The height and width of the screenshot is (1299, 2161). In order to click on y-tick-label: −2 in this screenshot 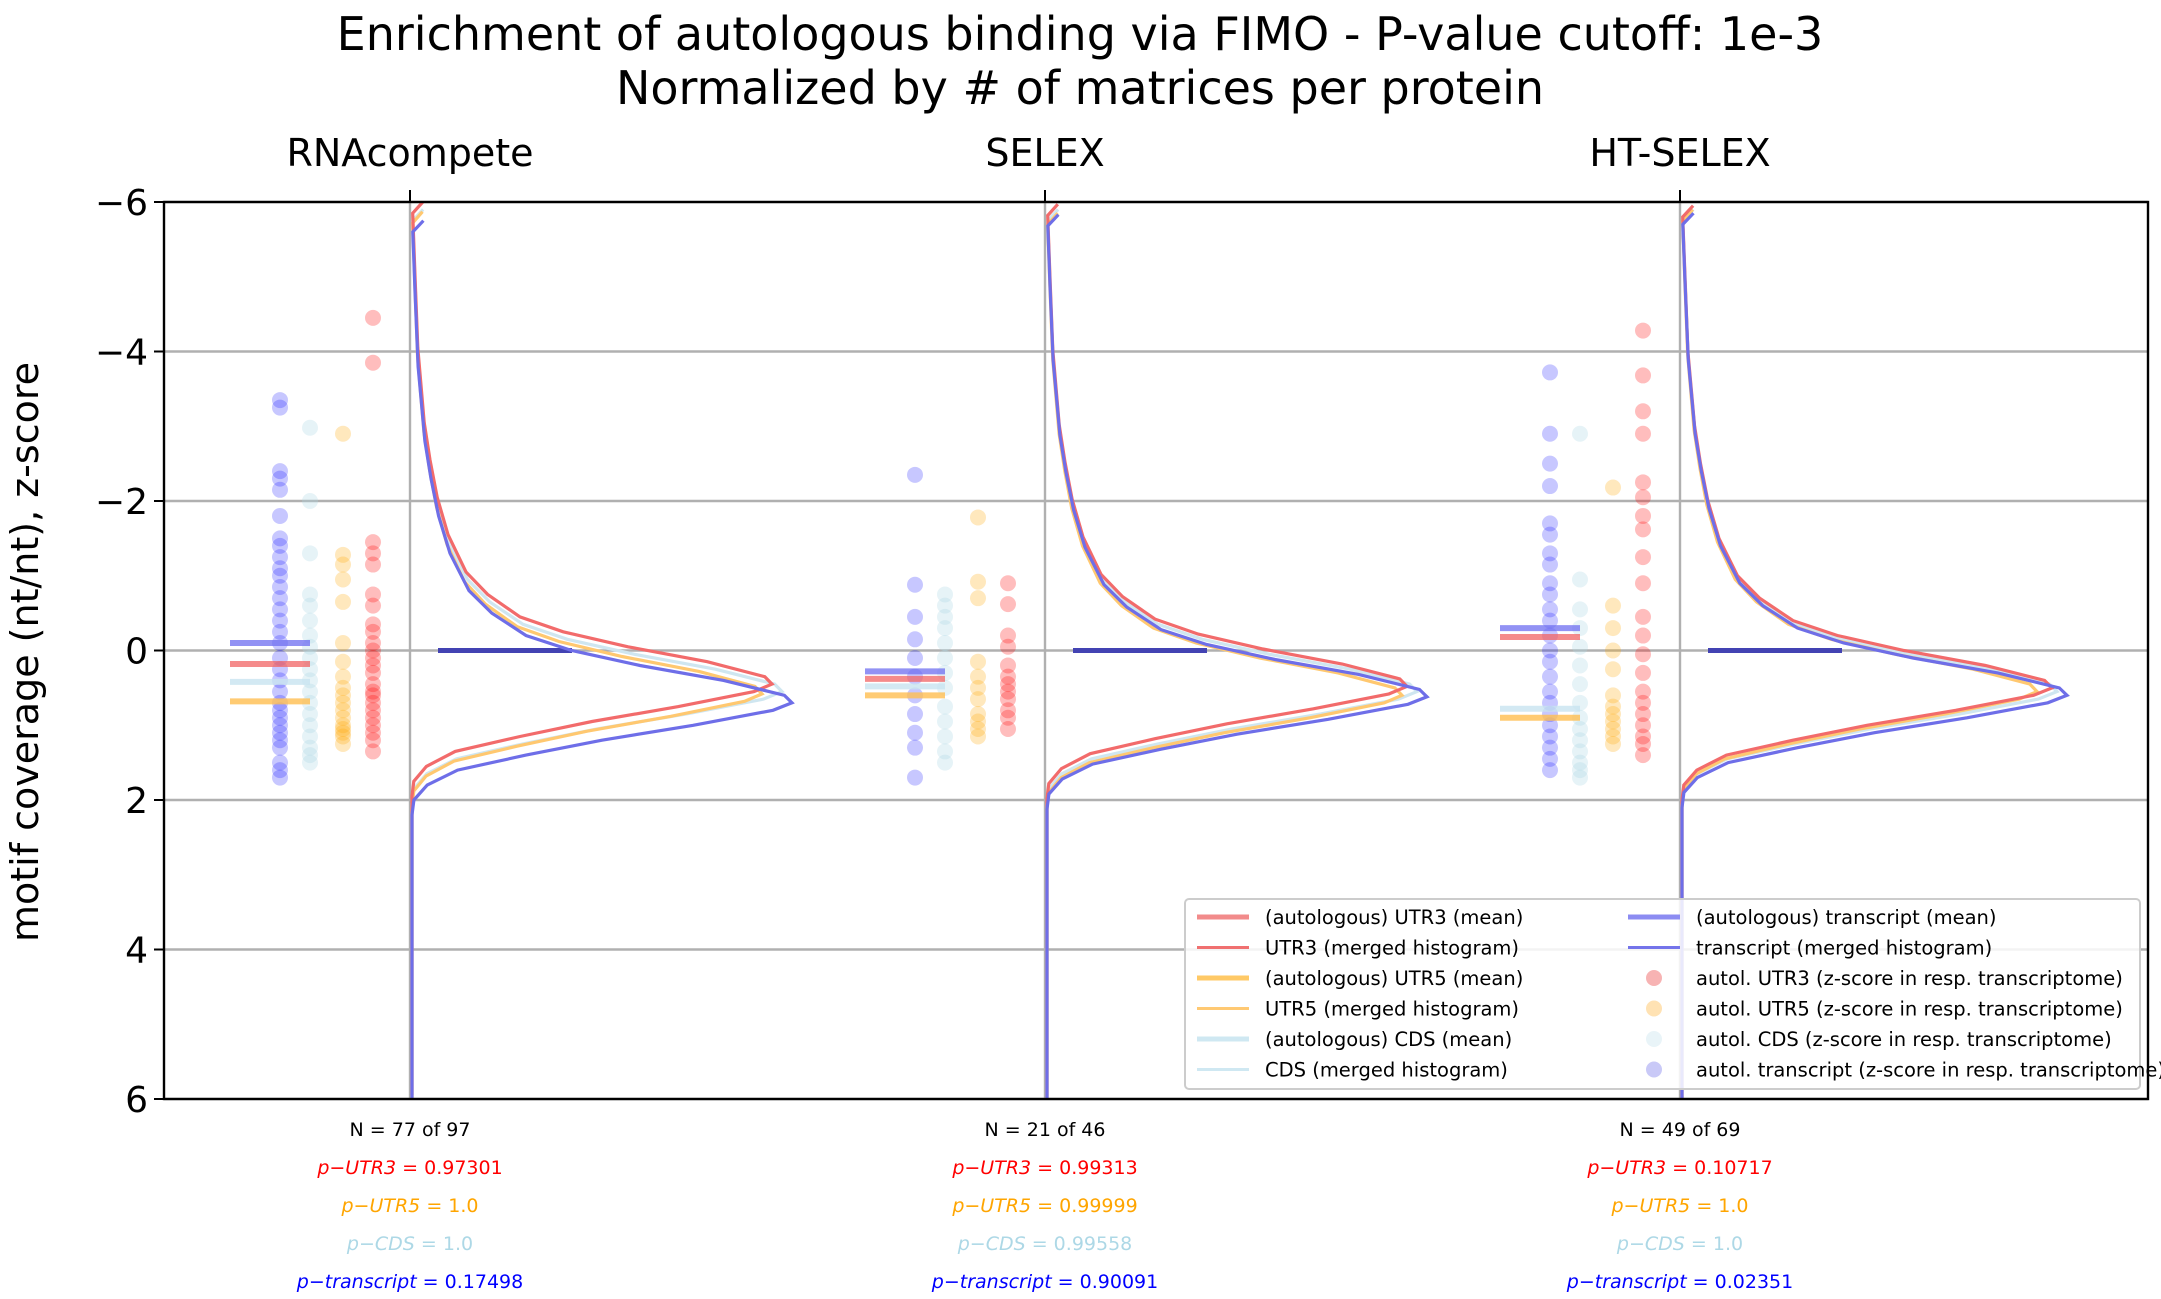, I will do `click(121, 502)`.